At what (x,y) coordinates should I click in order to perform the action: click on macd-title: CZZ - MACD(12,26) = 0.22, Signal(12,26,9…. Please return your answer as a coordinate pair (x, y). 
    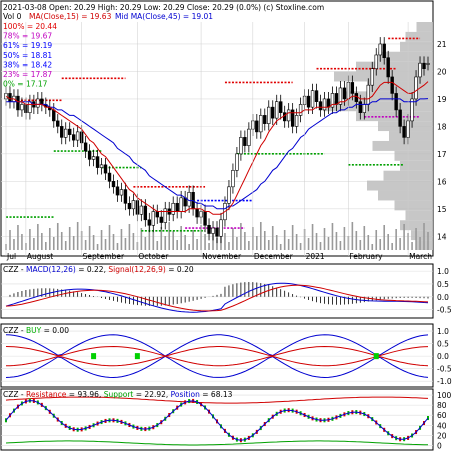
    Looking at the image, I should click on (98, 269).